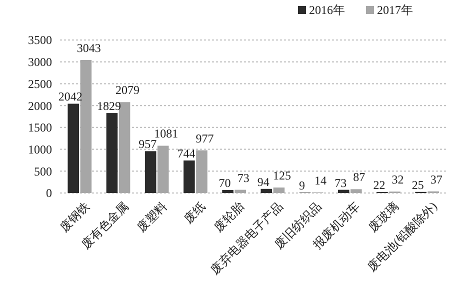 Image resolution: width=468 pixels, height=283 pixels. I want to click on data-label: 70, so click(224, 183).